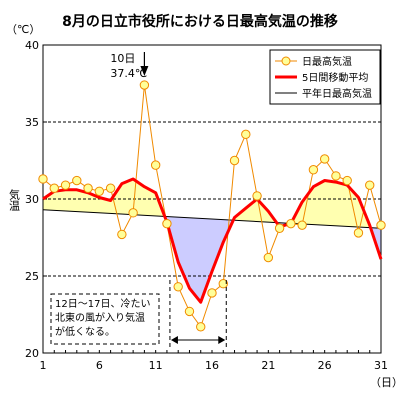  What do you see at coordinates (335, 77) in the screenshot?
I see `legend-label: 5日間移動平均` at bounding box center [335, 77].